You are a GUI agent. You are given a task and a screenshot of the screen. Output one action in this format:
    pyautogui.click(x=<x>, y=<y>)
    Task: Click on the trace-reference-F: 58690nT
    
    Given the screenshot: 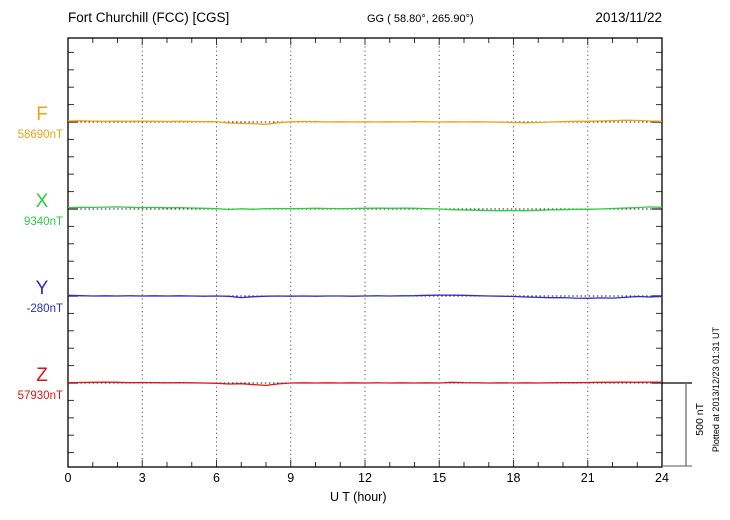 What is the action you would take?
    pyautogui.click(x=40, y=135)
    